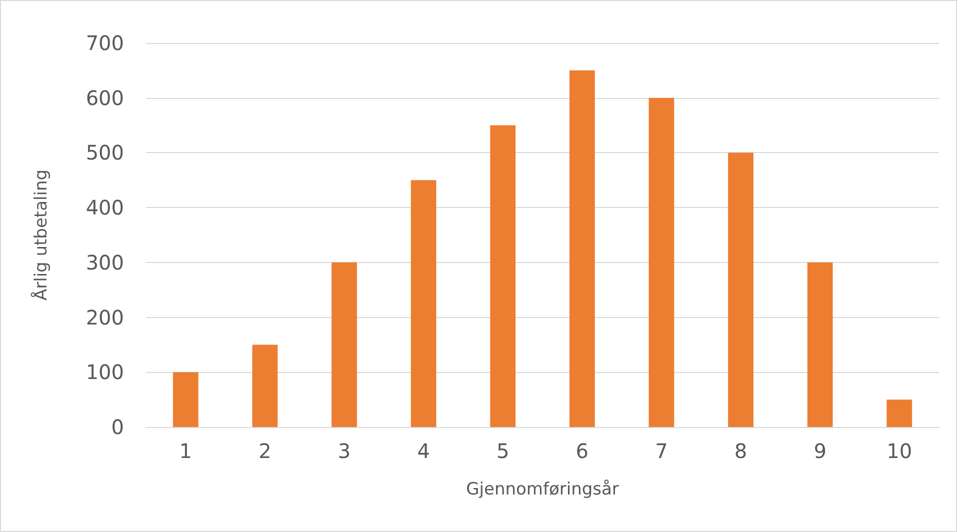 This screenshot has height=532, width=957. I want to click on y-tick-label: 0, so click(117, 427).